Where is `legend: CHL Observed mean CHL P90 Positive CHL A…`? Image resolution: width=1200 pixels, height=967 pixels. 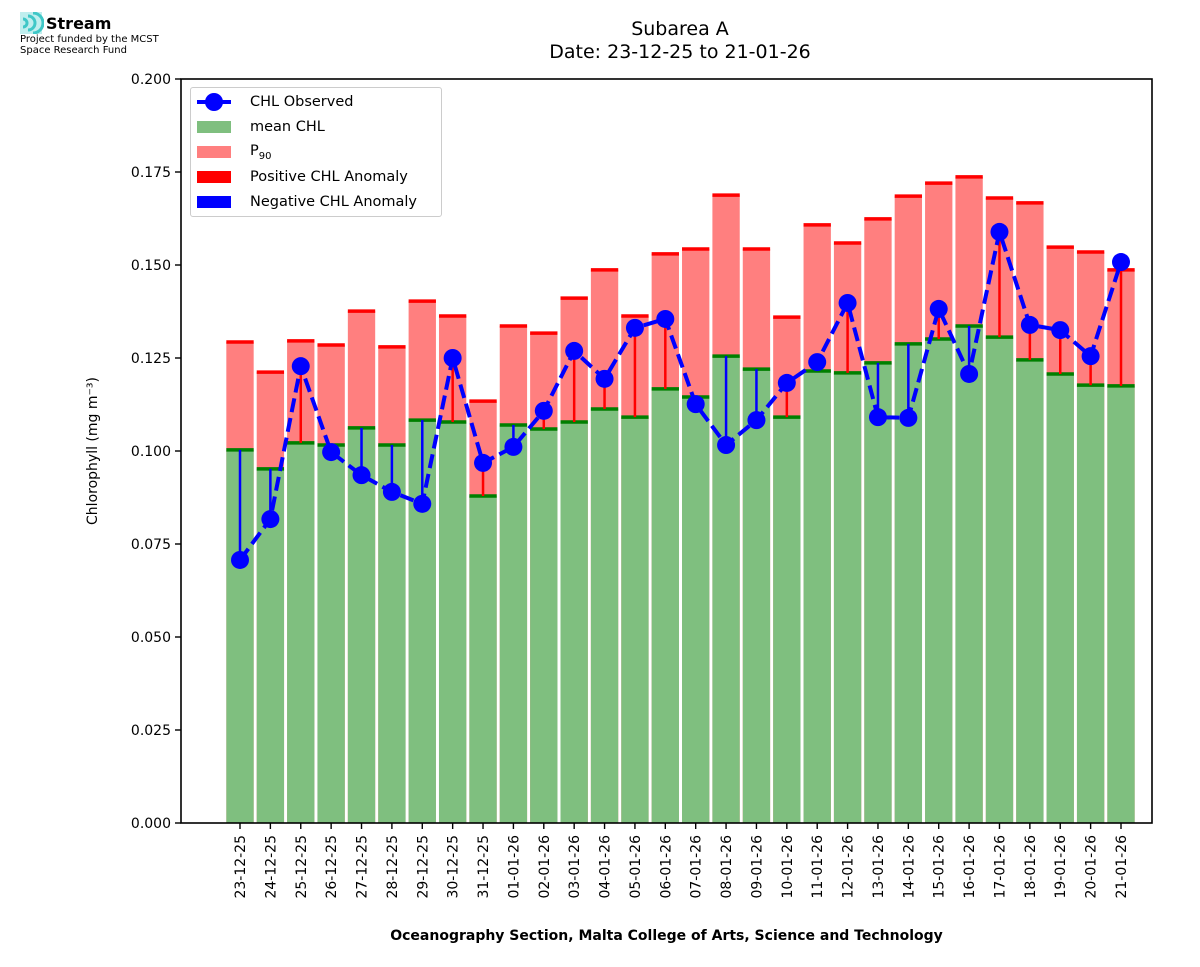 legend: CHL Observed mean CHL P90 Positive CHL A… is located at coordinates (316, 152).